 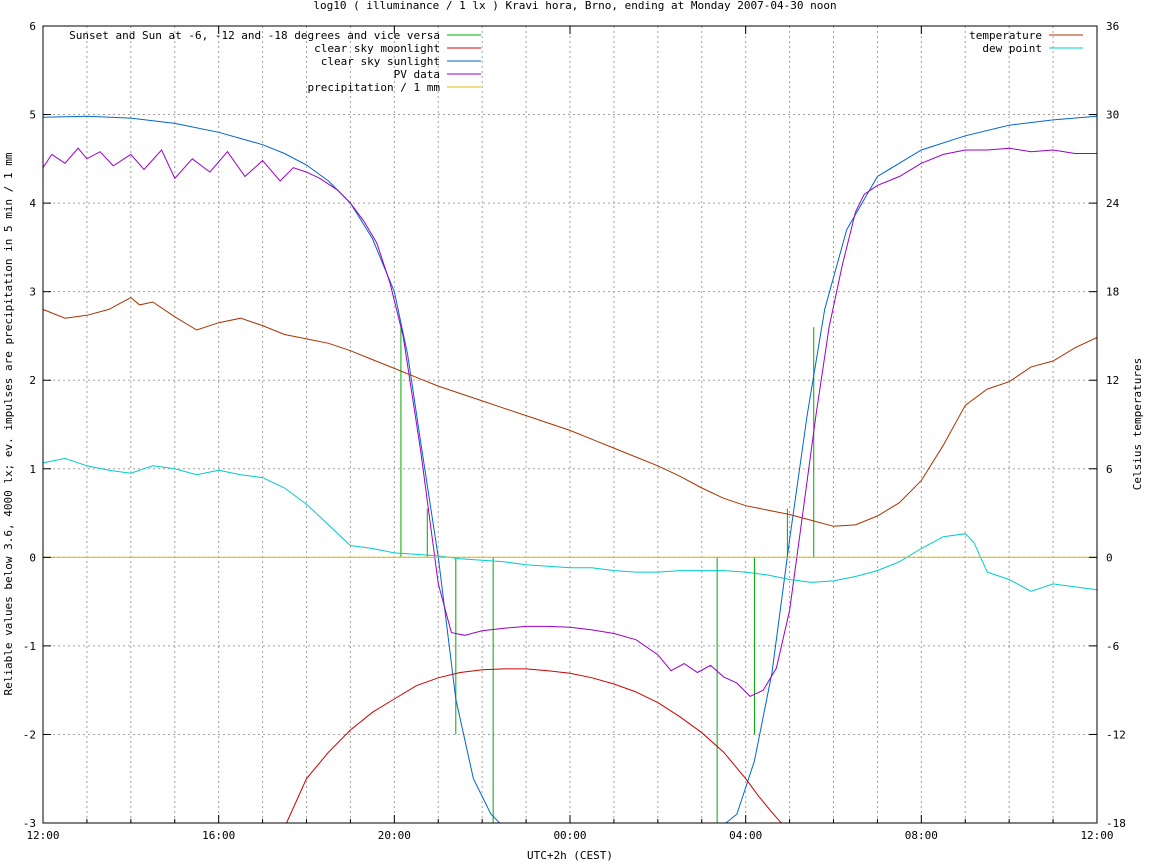 What do you see at coordinates (570, 524) in the screenshot?
I see `series-dewpoint` at bounding box center [570, 524].